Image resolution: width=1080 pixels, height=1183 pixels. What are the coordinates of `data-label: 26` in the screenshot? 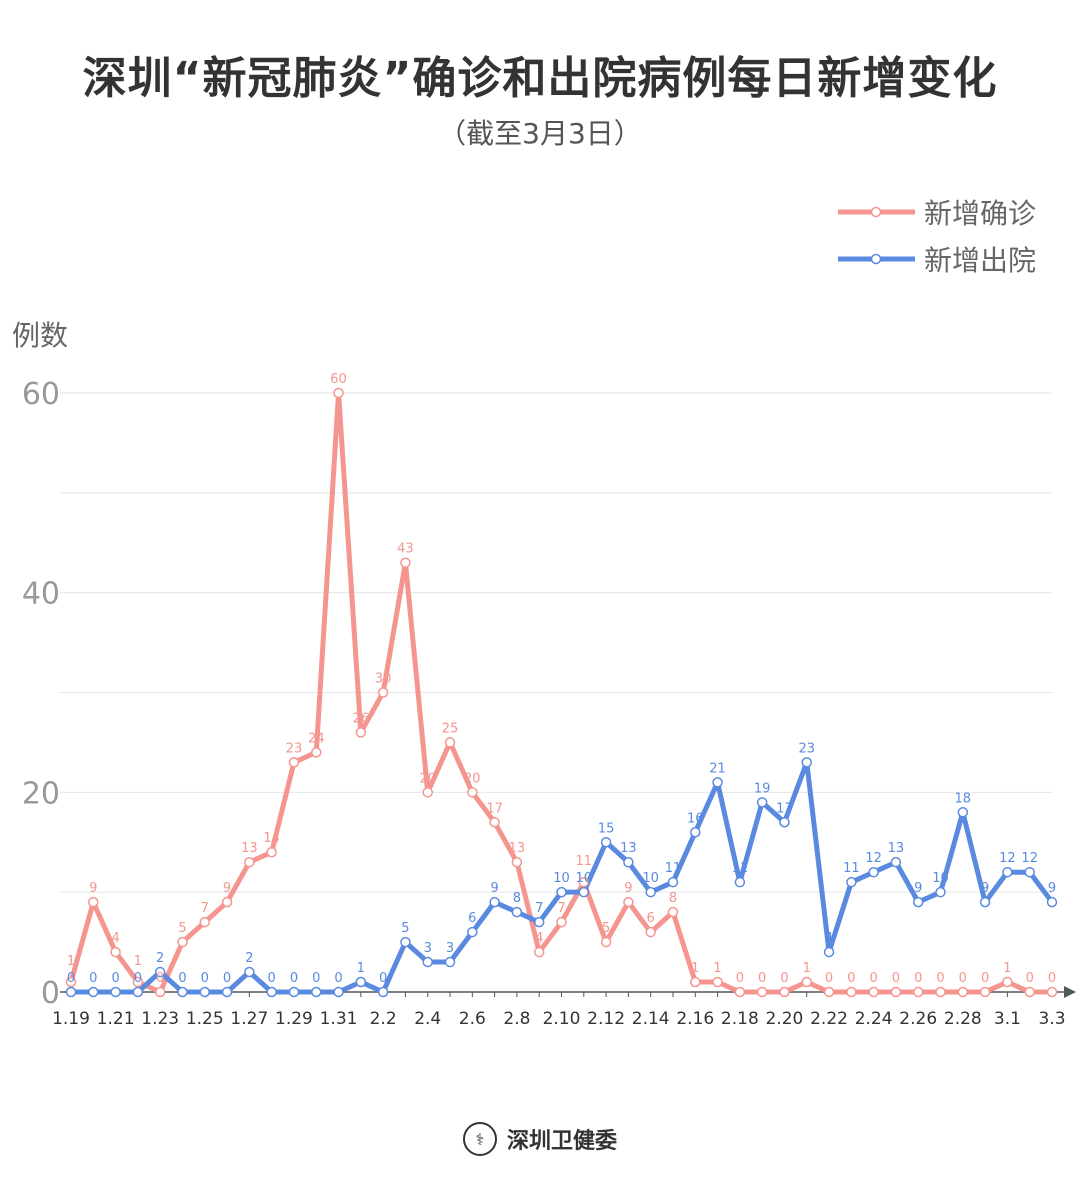 It's located at (361, 718).